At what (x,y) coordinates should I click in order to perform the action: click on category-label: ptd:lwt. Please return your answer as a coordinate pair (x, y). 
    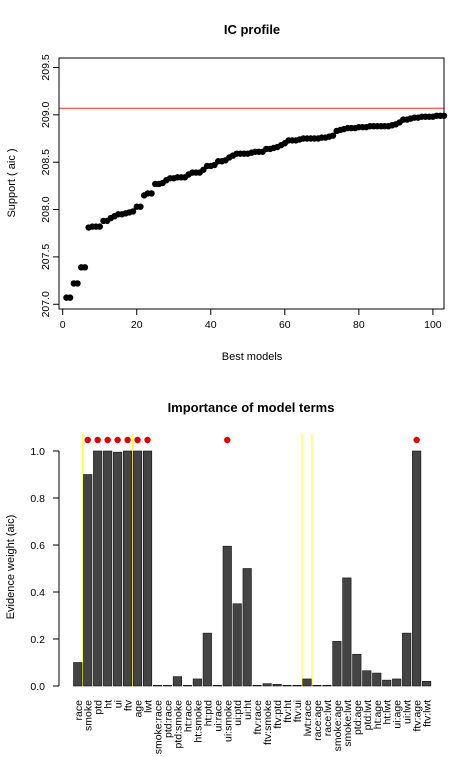
    Looking at the image, I should click on (368, 715).